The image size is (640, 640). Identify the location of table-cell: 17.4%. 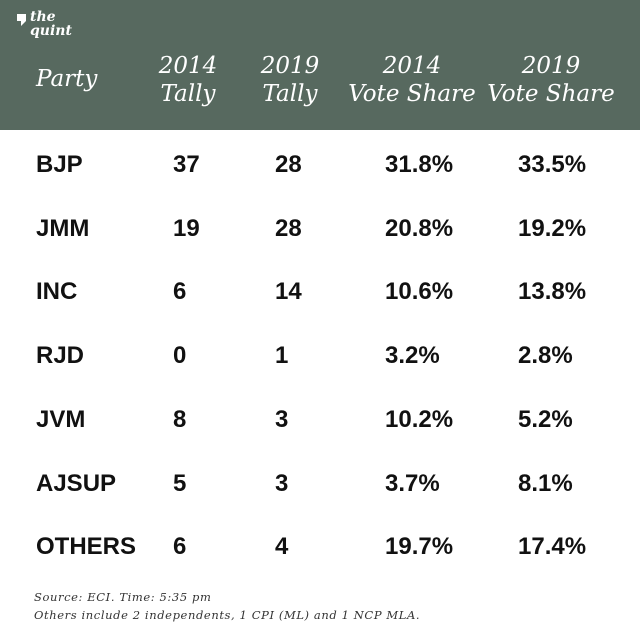
(552, 547).